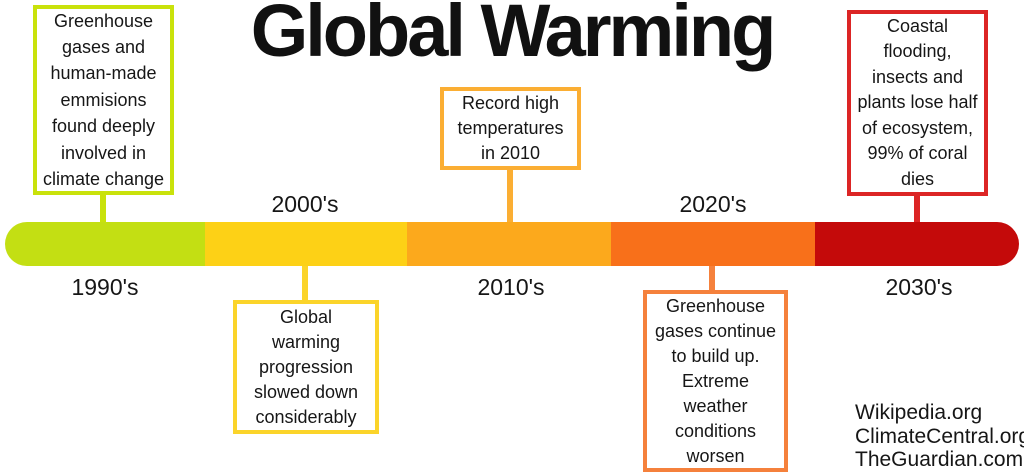  I want to click on source-climatecentral: ClimateCentral.org, so click(939, 436).